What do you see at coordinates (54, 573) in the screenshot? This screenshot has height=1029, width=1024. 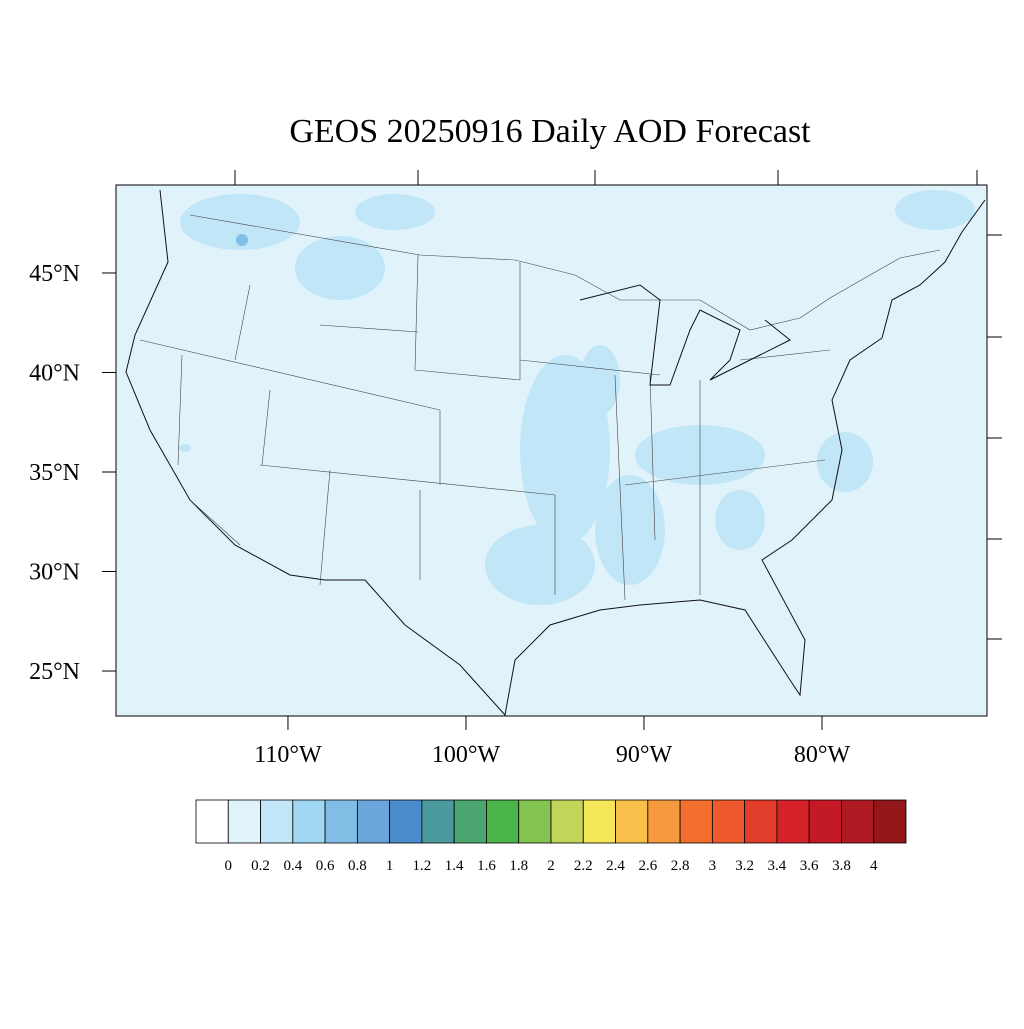 I see `lat-tick-label: 30°N` at bounding box center [54, 573].